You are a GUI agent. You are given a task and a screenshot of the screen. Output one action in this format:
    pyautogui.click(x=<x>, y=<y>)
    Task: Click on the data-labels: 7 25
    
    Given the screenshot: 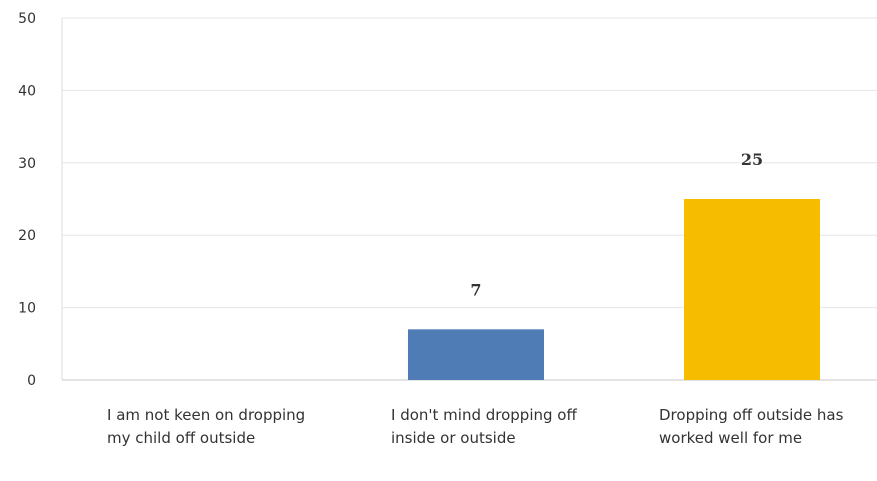 What is the action you would take?
    pyautogui.click(x=616, y=224)
    